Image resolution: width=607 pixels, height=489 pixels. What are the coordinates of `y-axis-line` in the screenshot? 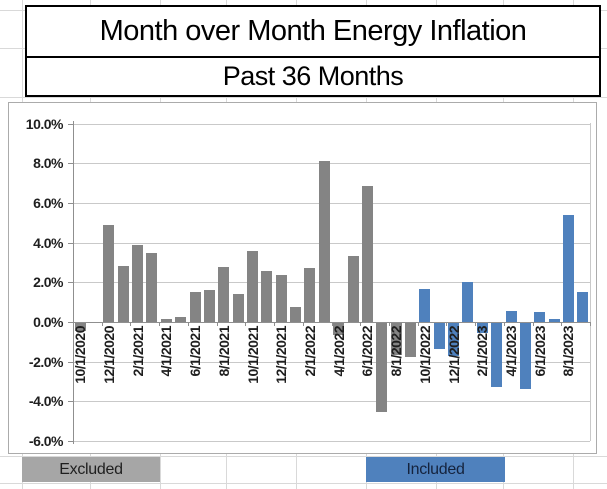 It's located at (73, 282).